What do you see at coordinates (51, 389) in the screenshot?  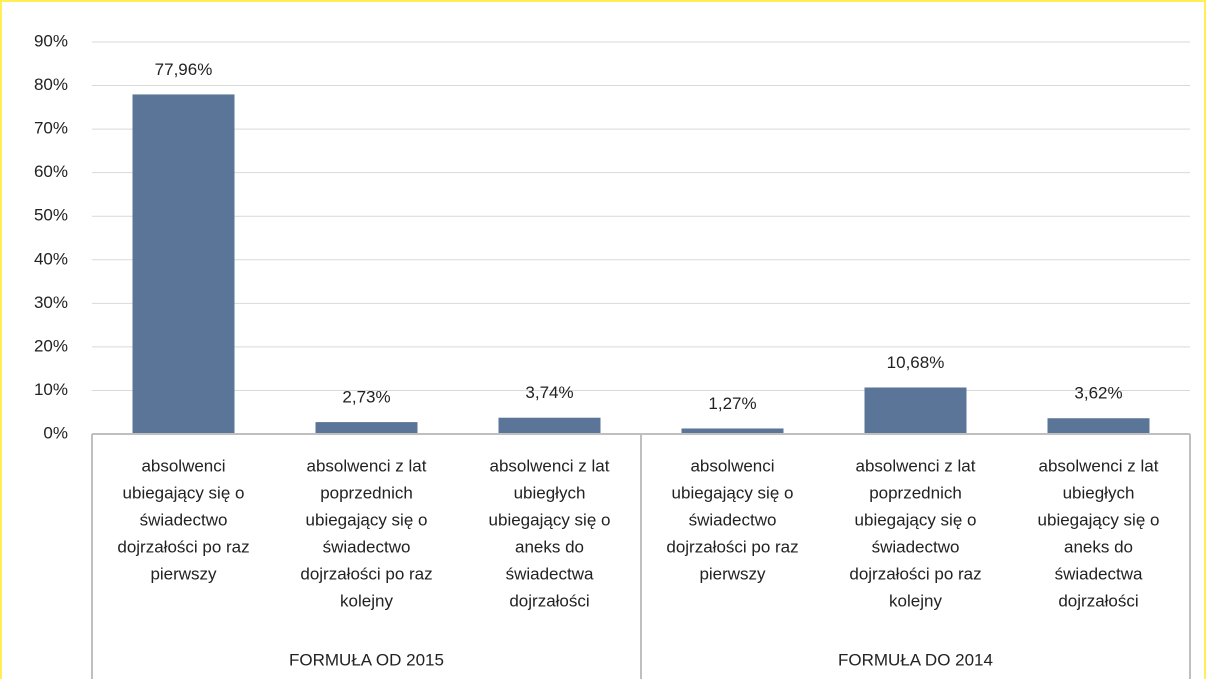 I see `y-tick-label: 10%` at bounding box center [51, 389].